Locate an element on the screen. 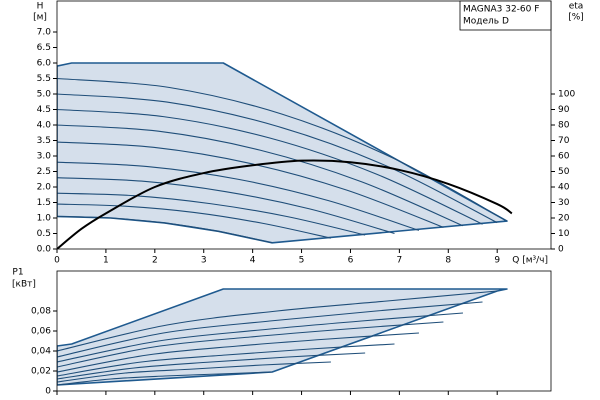 This screenshot has height=400, width=600. x-axis-title: Q [м³/ч] is located at coordinates (530, 261).